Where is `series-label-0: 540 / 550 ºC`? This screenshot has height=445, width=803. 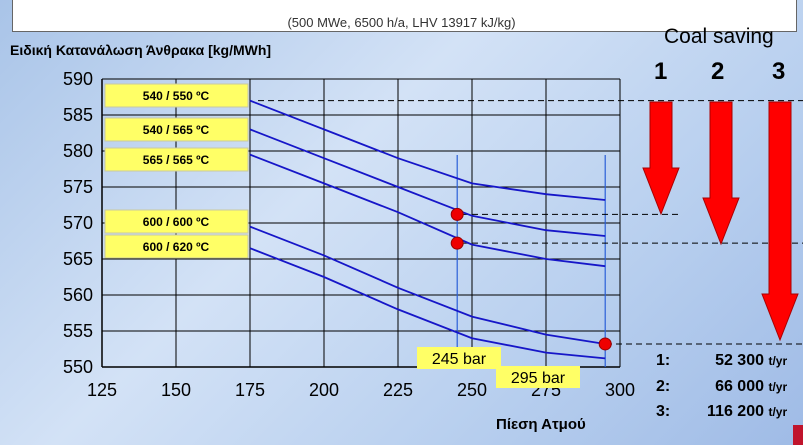 series-label-0: 540 / 550 ºC is located at coordinates (176, 95).